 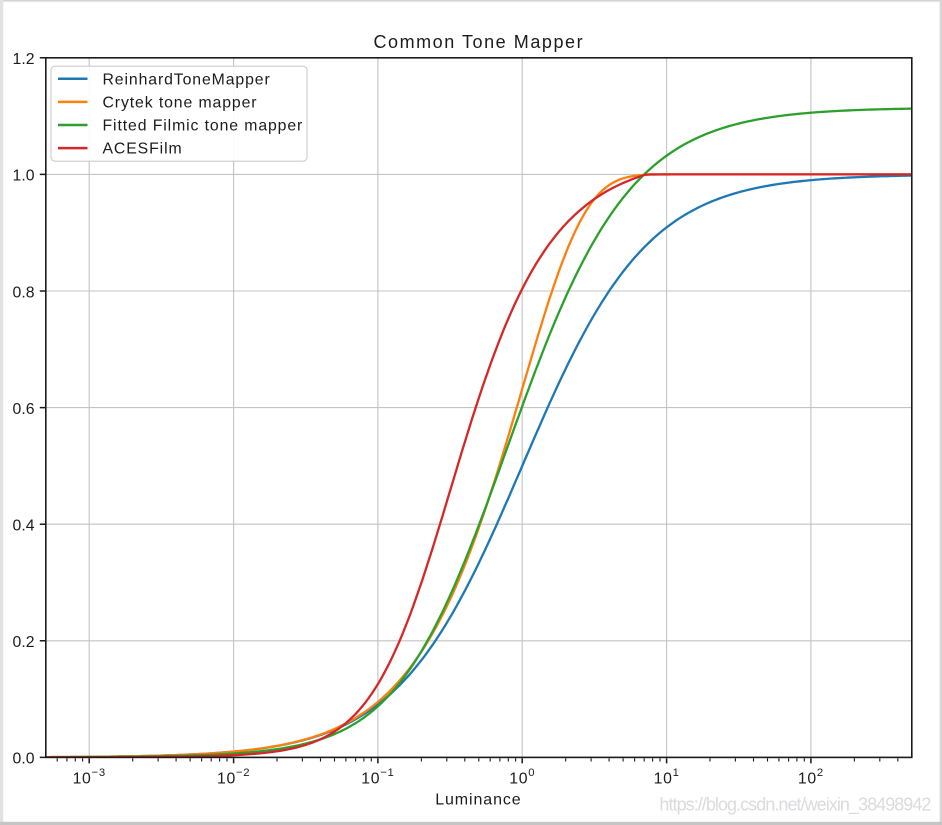 I want to click on svg-text: 10¹, so click(x=667, y=777).